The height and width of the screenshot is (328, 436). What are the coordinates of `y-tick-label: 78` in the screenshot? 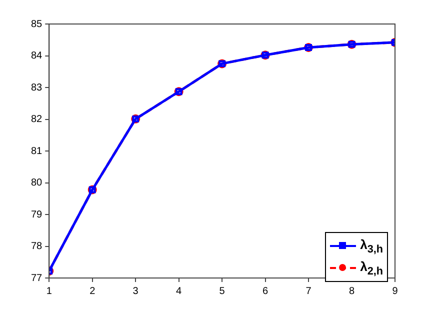 It's located at (37, 246).